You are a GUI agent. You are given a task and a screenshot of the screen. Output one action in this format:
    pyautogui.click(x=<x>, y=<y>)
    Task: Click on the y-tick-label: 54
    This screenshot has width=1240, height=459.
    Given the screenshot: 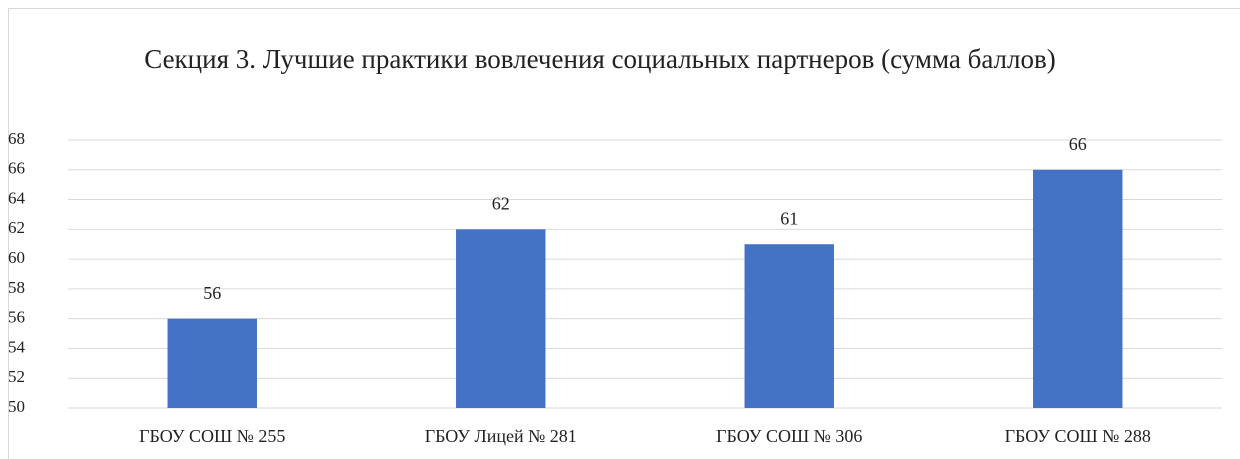 What is the action you would take?
    pyautogui.click(x=17, y=346)
    